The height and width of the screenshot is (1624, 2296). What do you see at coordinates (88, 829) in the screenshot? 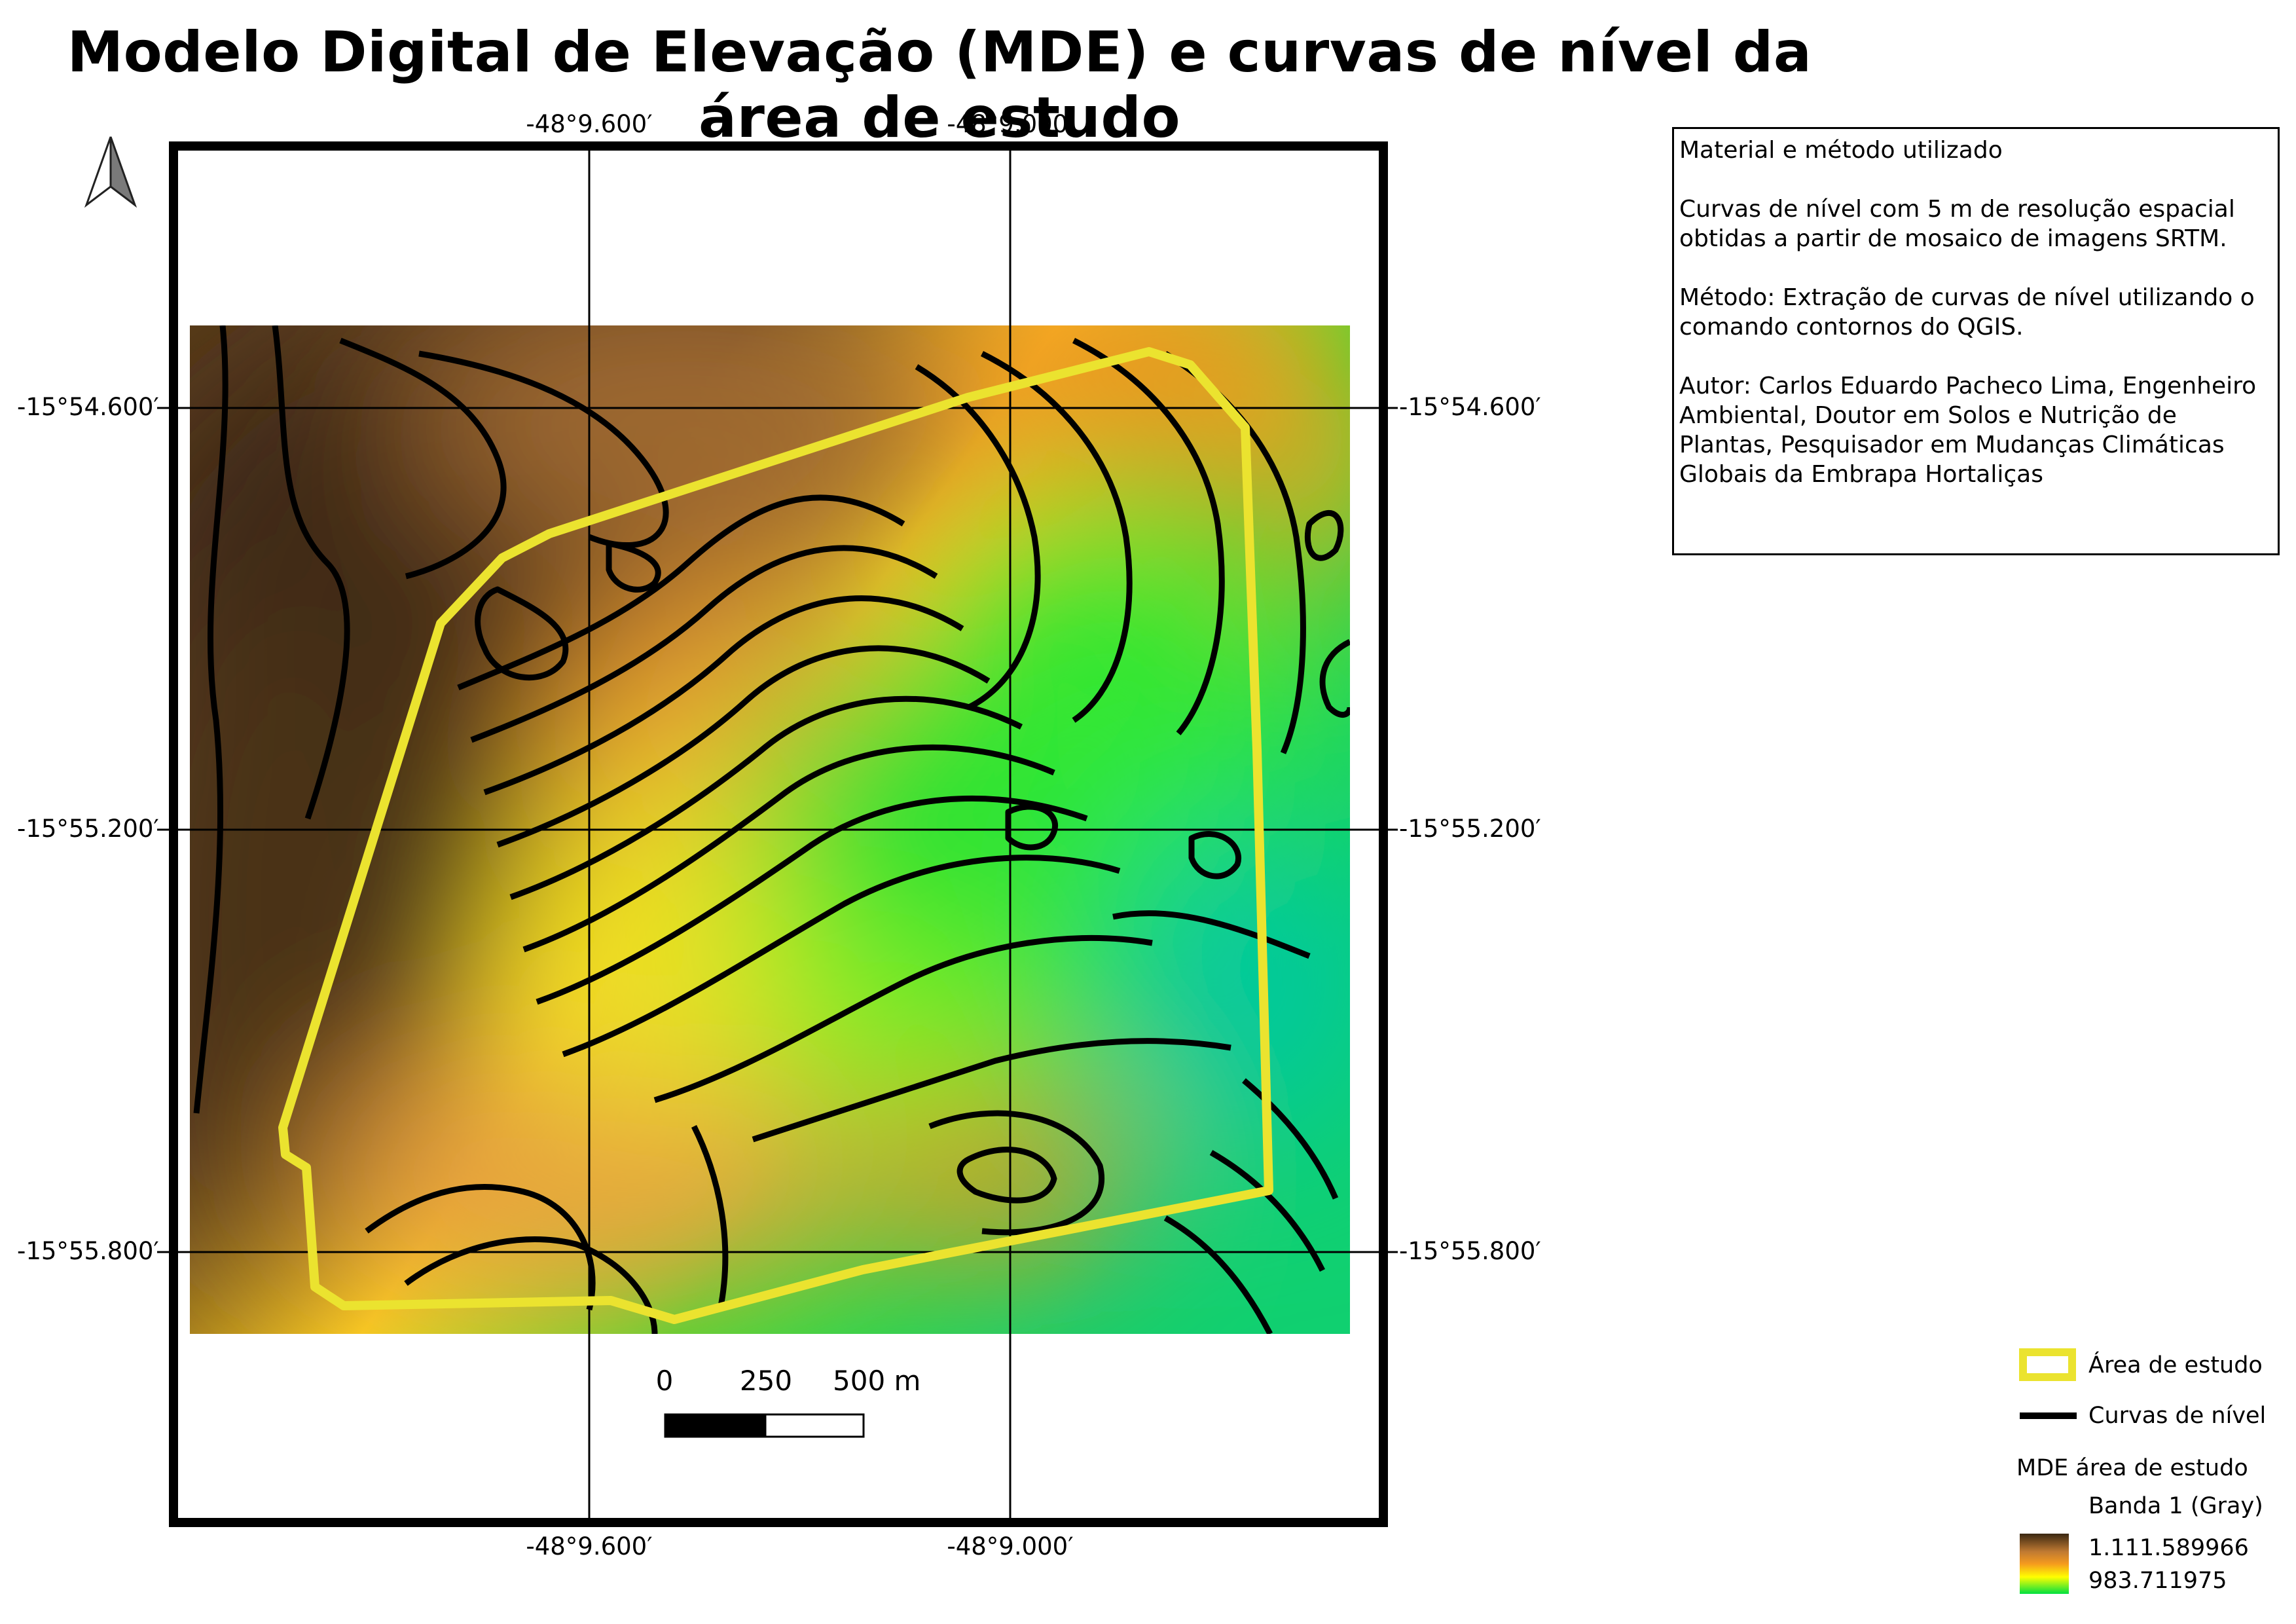
I see `coord-left-2: -15°55.200′` at bounding box center [88, 829].